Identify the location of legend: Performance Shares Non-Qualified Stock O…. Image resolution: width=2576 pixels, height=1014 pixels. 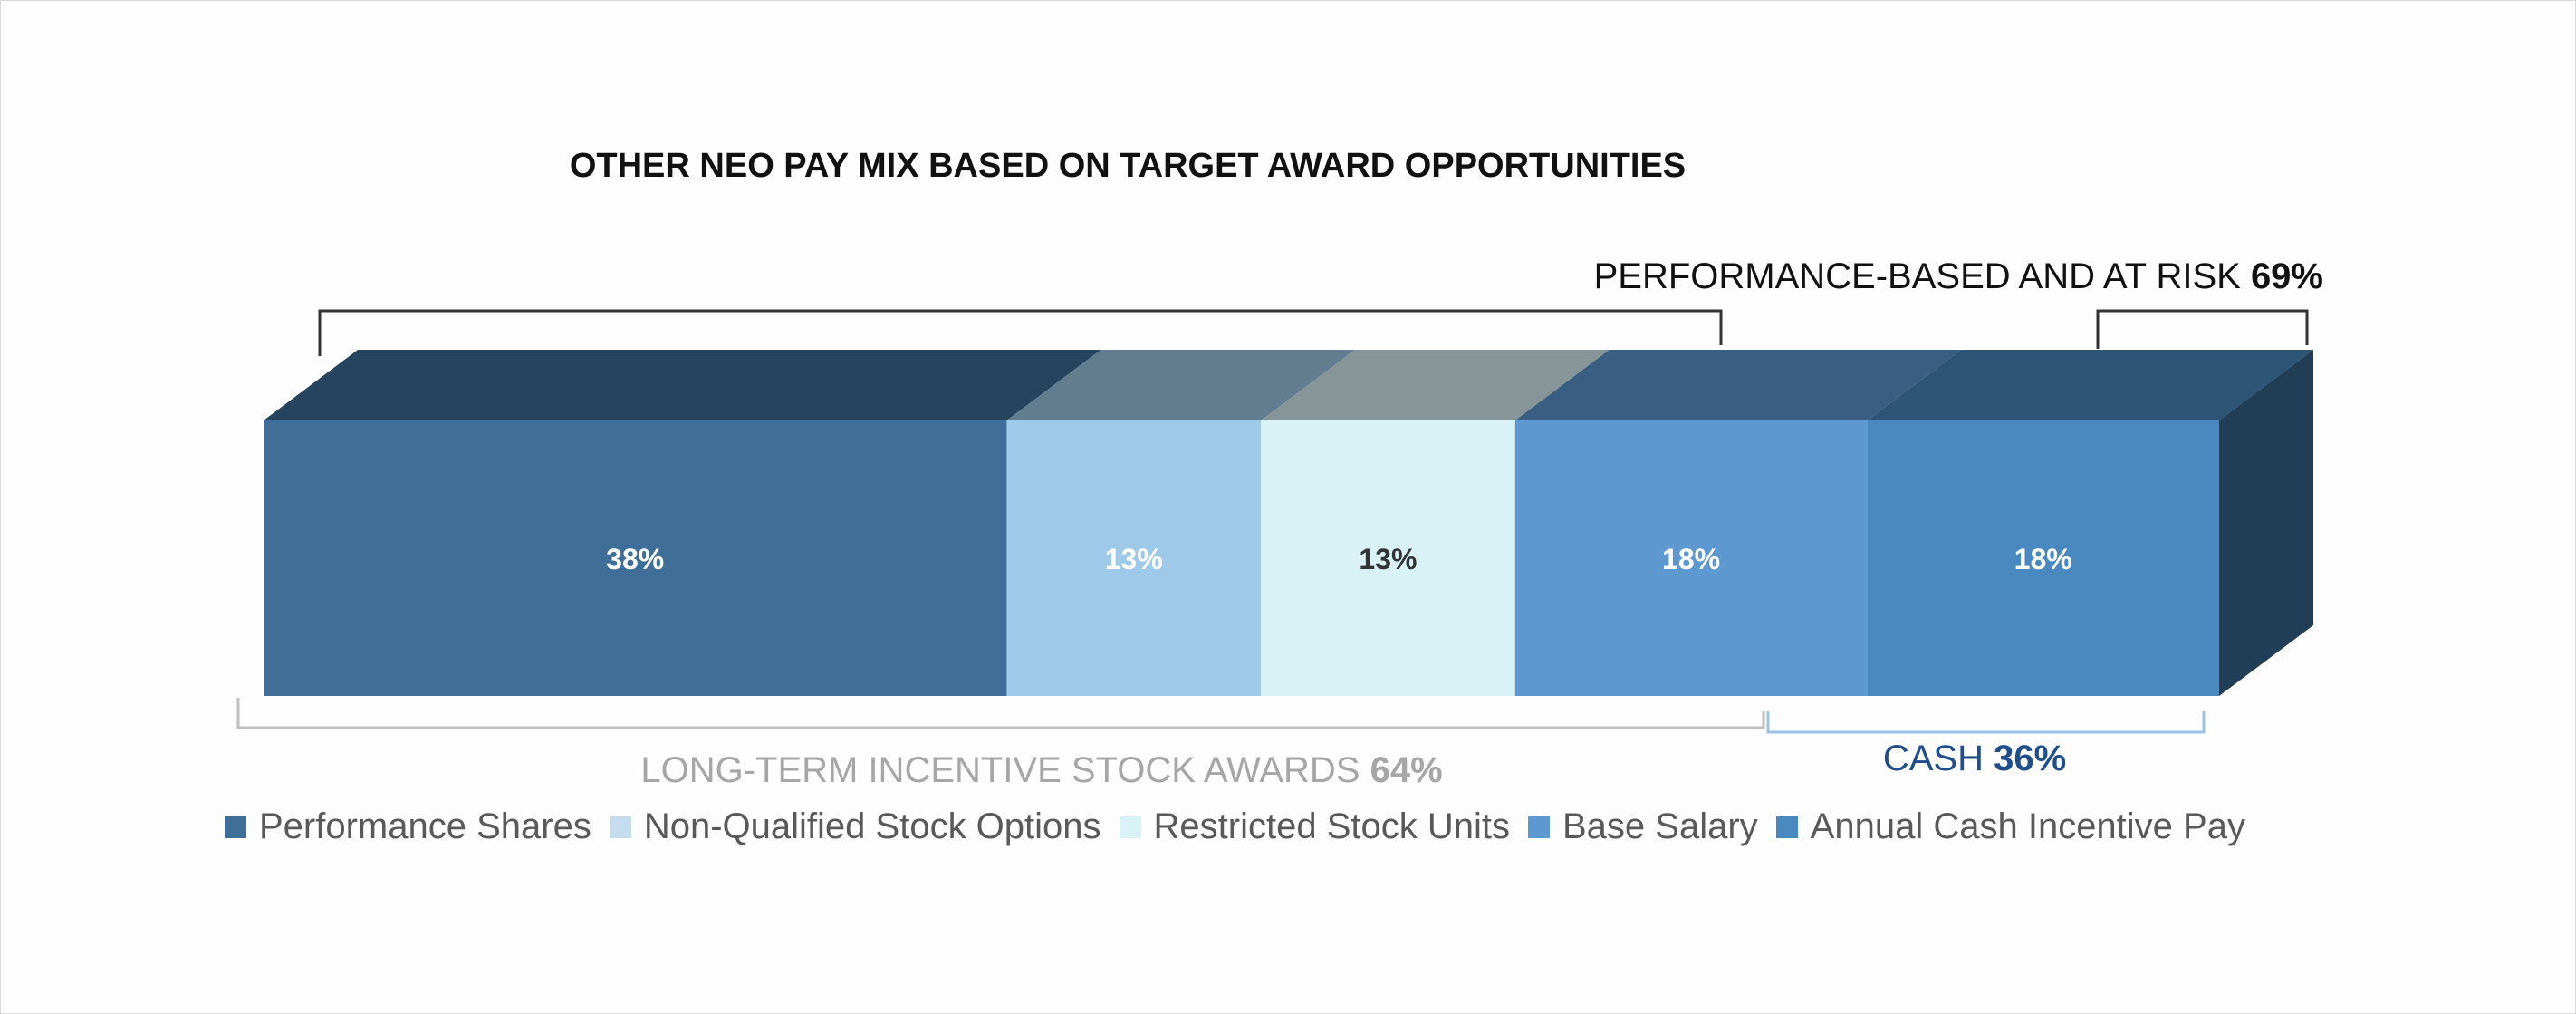
(1292, 826).